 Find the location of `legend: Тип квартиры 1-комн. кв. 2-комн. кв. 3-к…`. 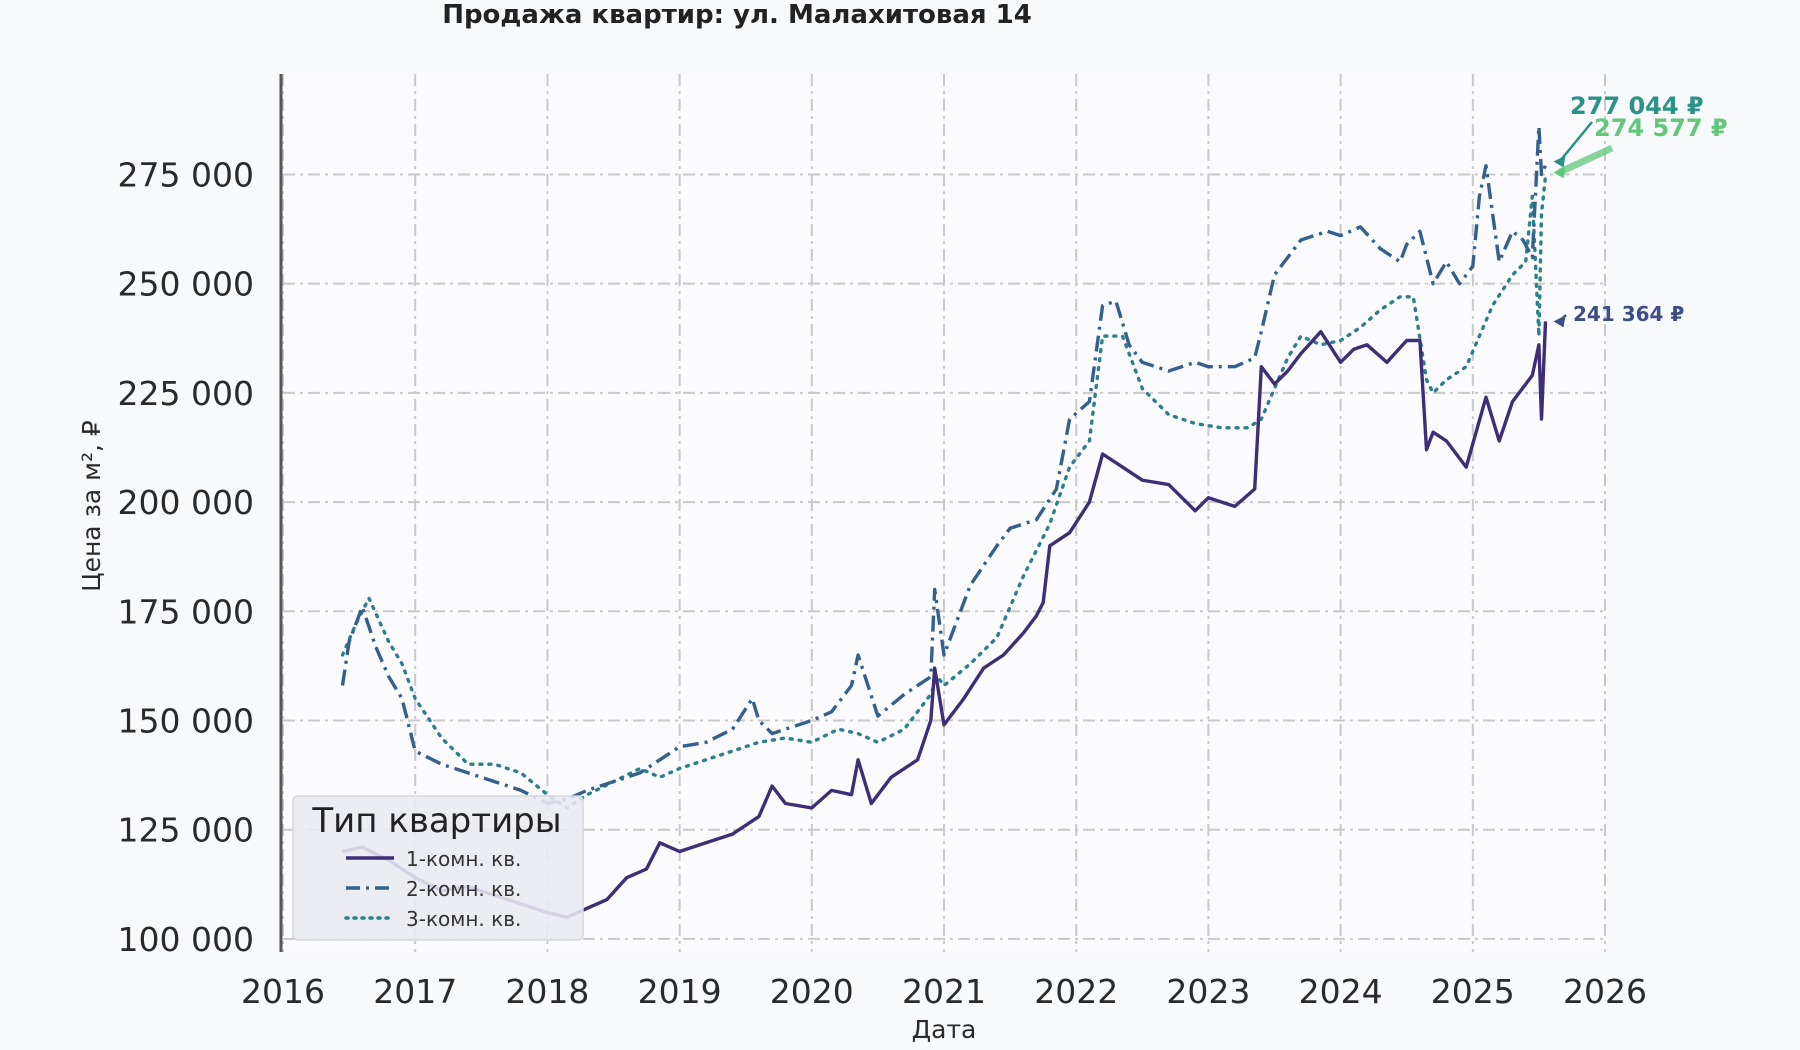

legend: Тип квартиры 1-комн. кв. 2-комн. кв. 3-к… is located at coordinates (438, 868).